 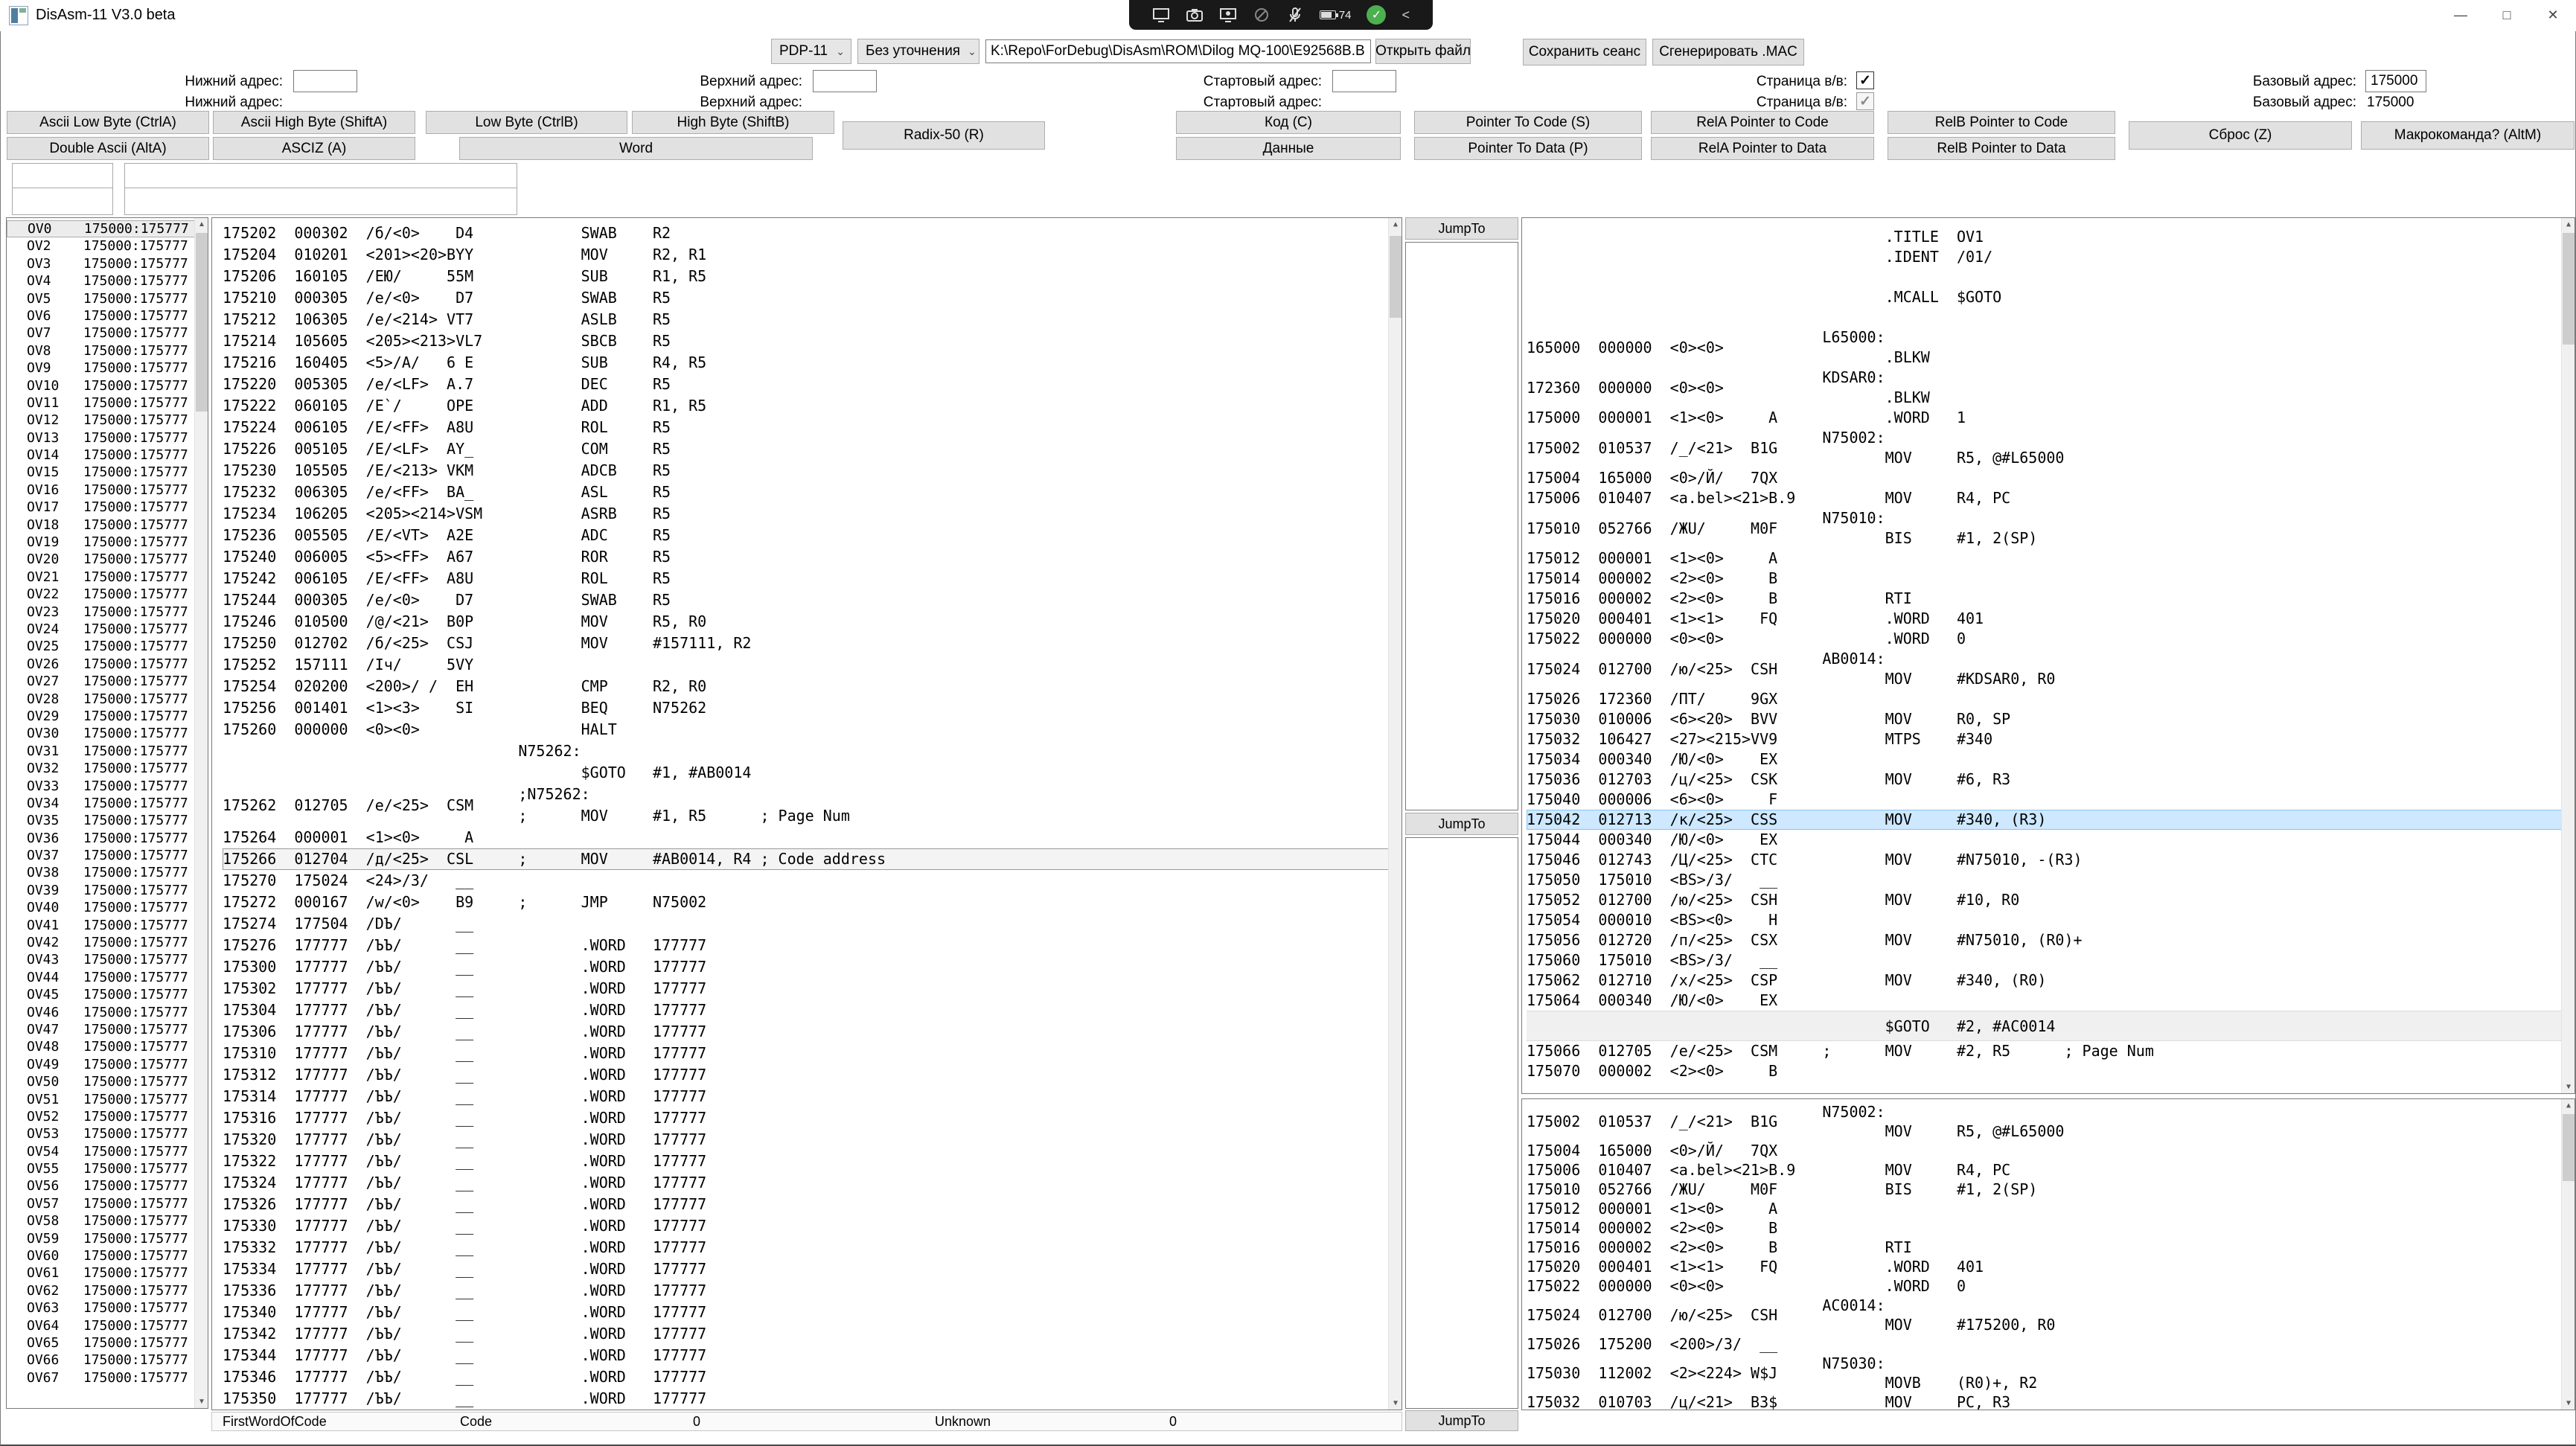 What do you see at coordinates (1653, 799) in the screenshot?
I see `listing-row: 175040 000006 <6><0> F` at bounding box center [1653, 799].